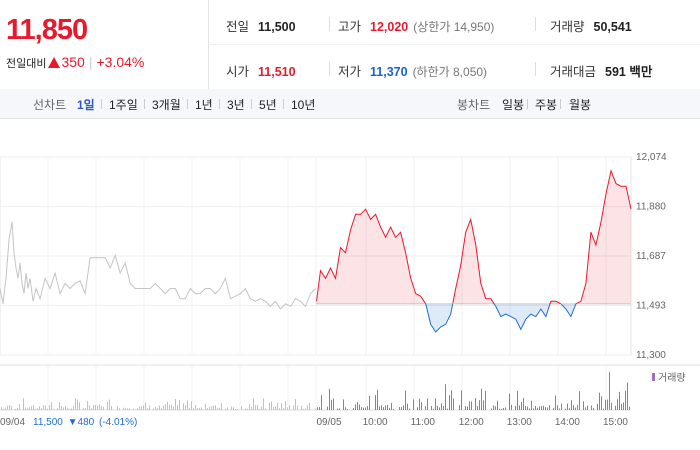  What do you see at coordinates (413, 72) in the screenshot?
I see `stat-low: 저가 11,370 (하한가 8,050)` at bounding box center [413, 72].